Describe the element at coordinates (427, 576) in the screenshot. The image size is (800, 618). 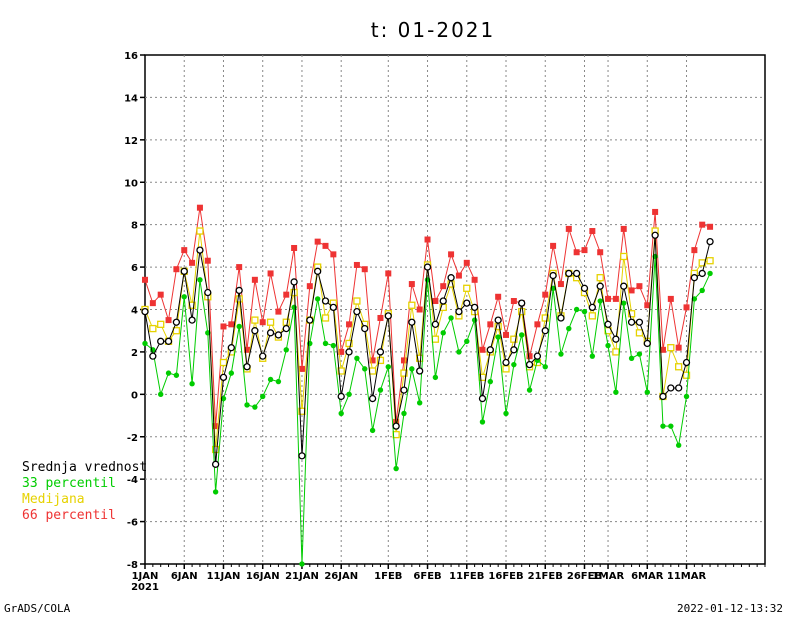
I see `x-tick-label: 6FEB` at that location.